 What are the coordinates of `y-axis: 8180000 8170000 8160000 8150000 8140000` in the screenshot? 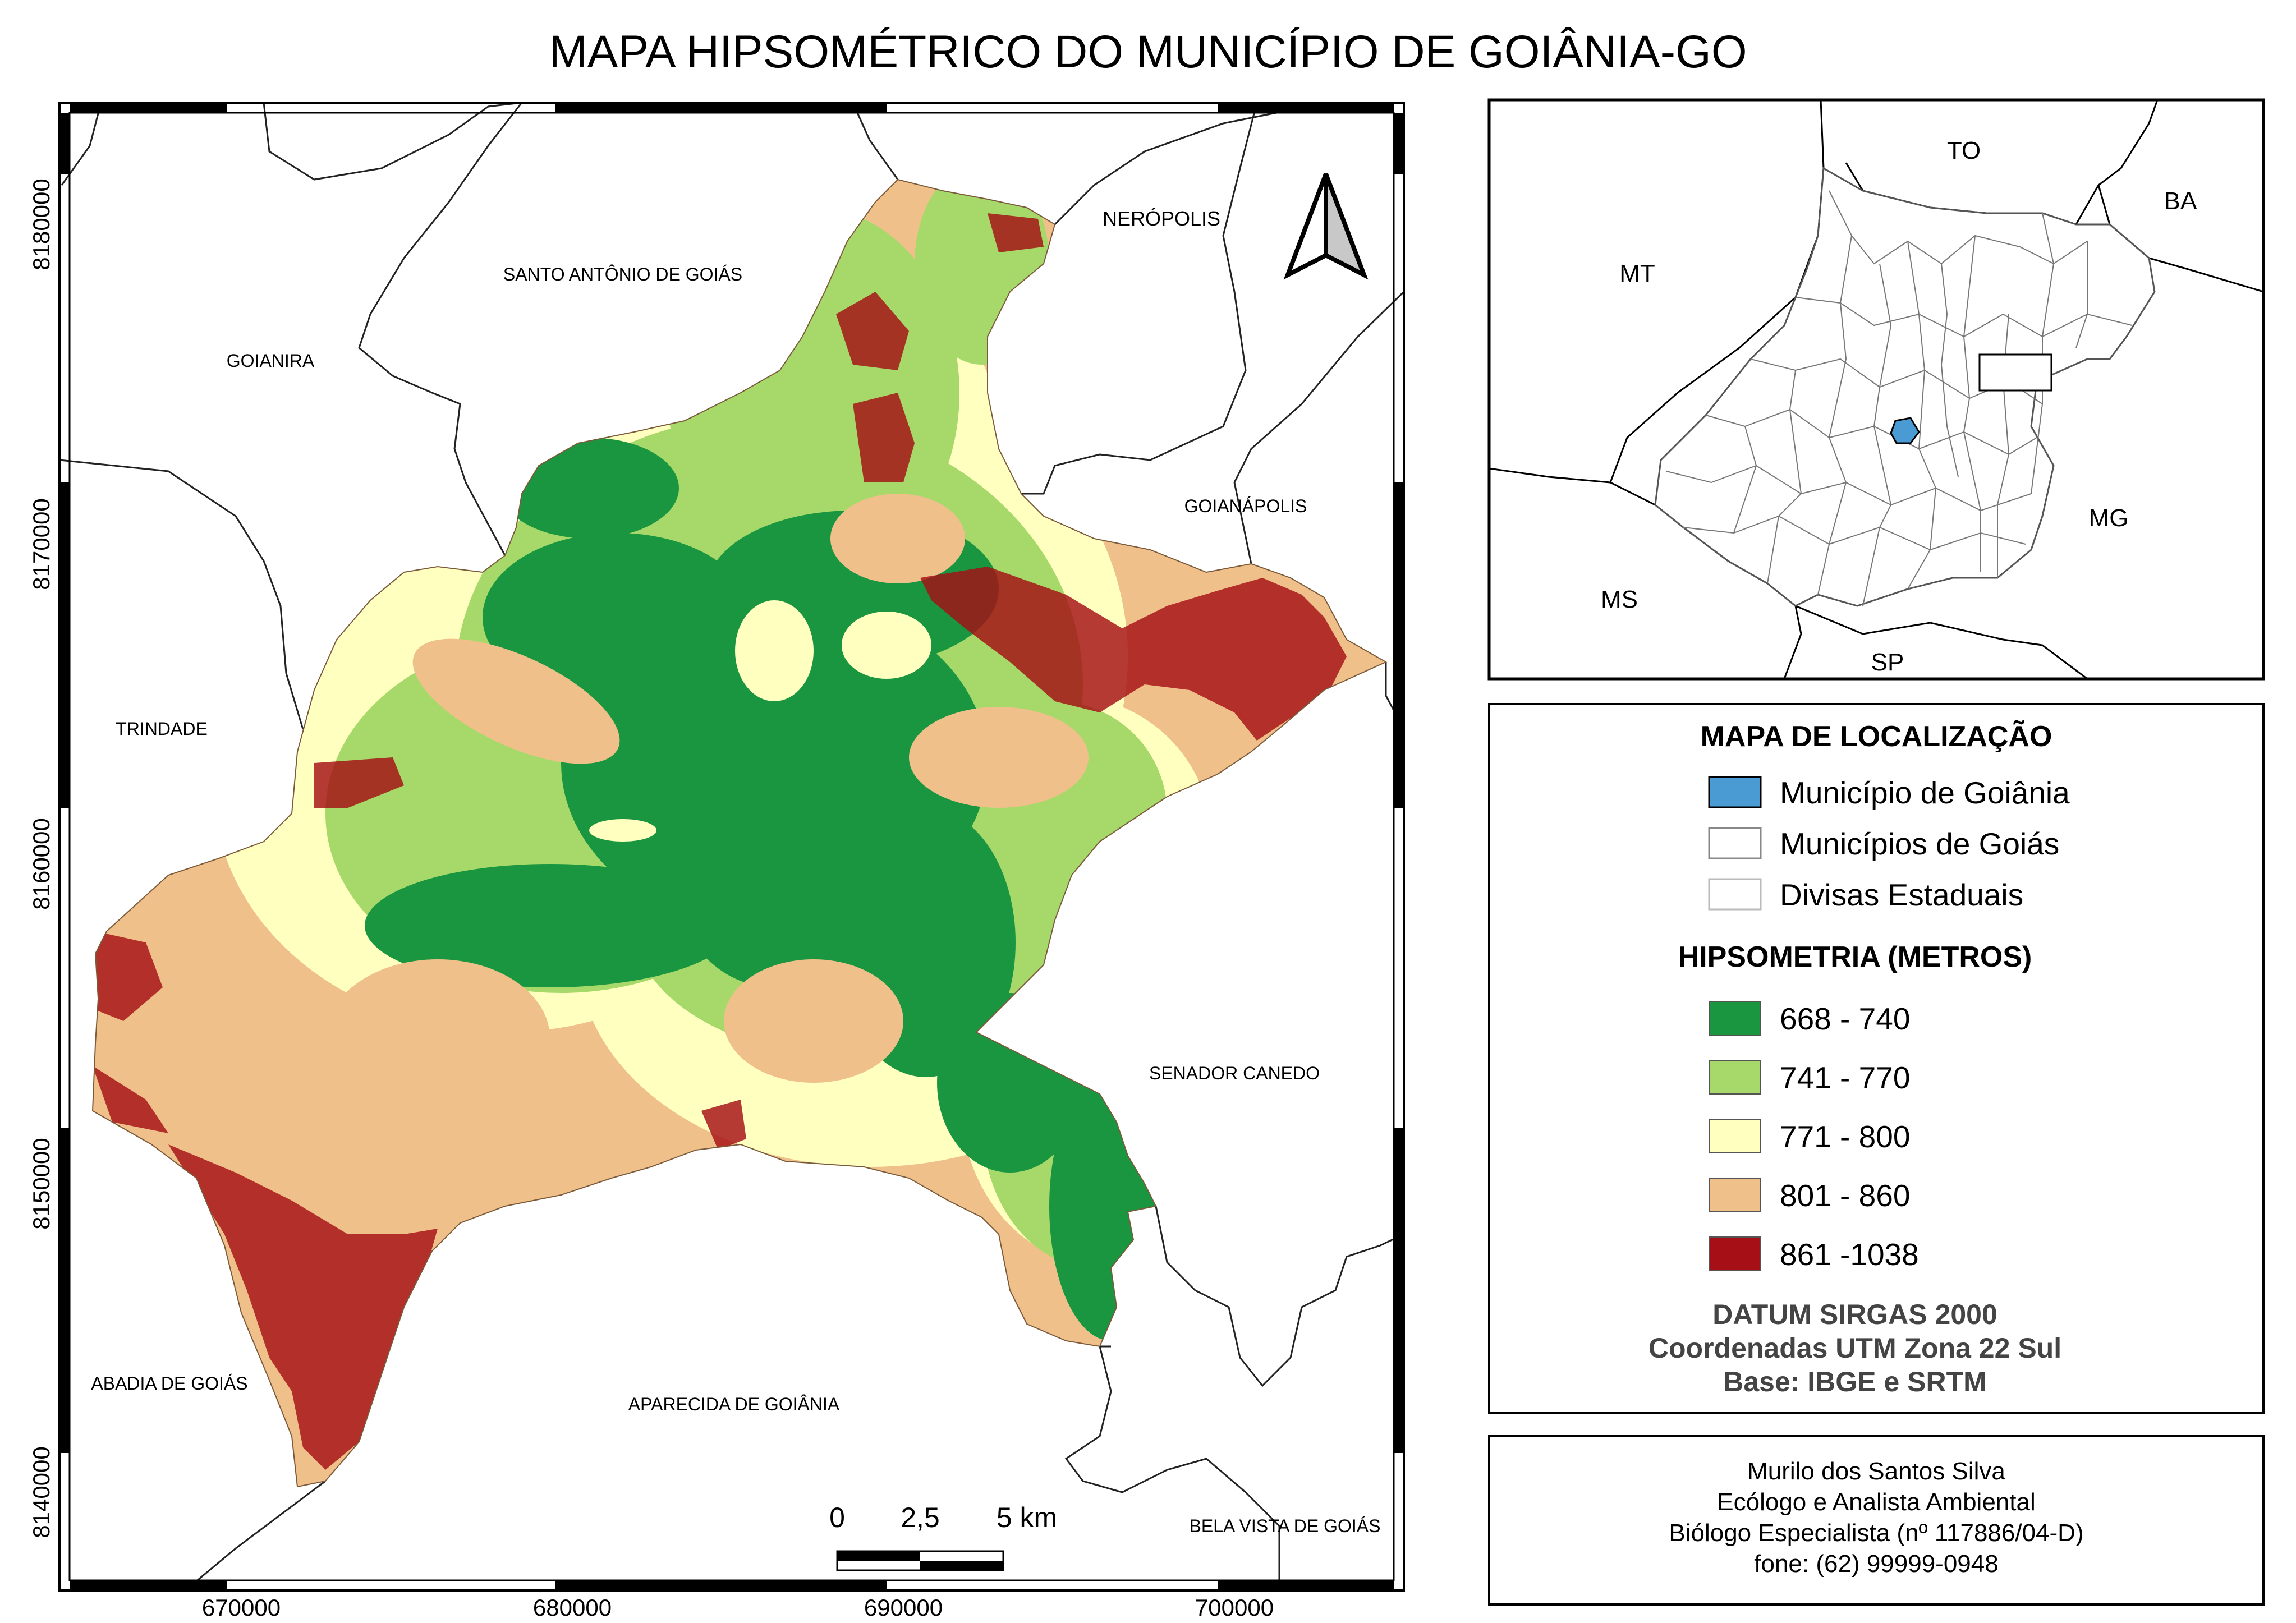 It's located at (41, 858).